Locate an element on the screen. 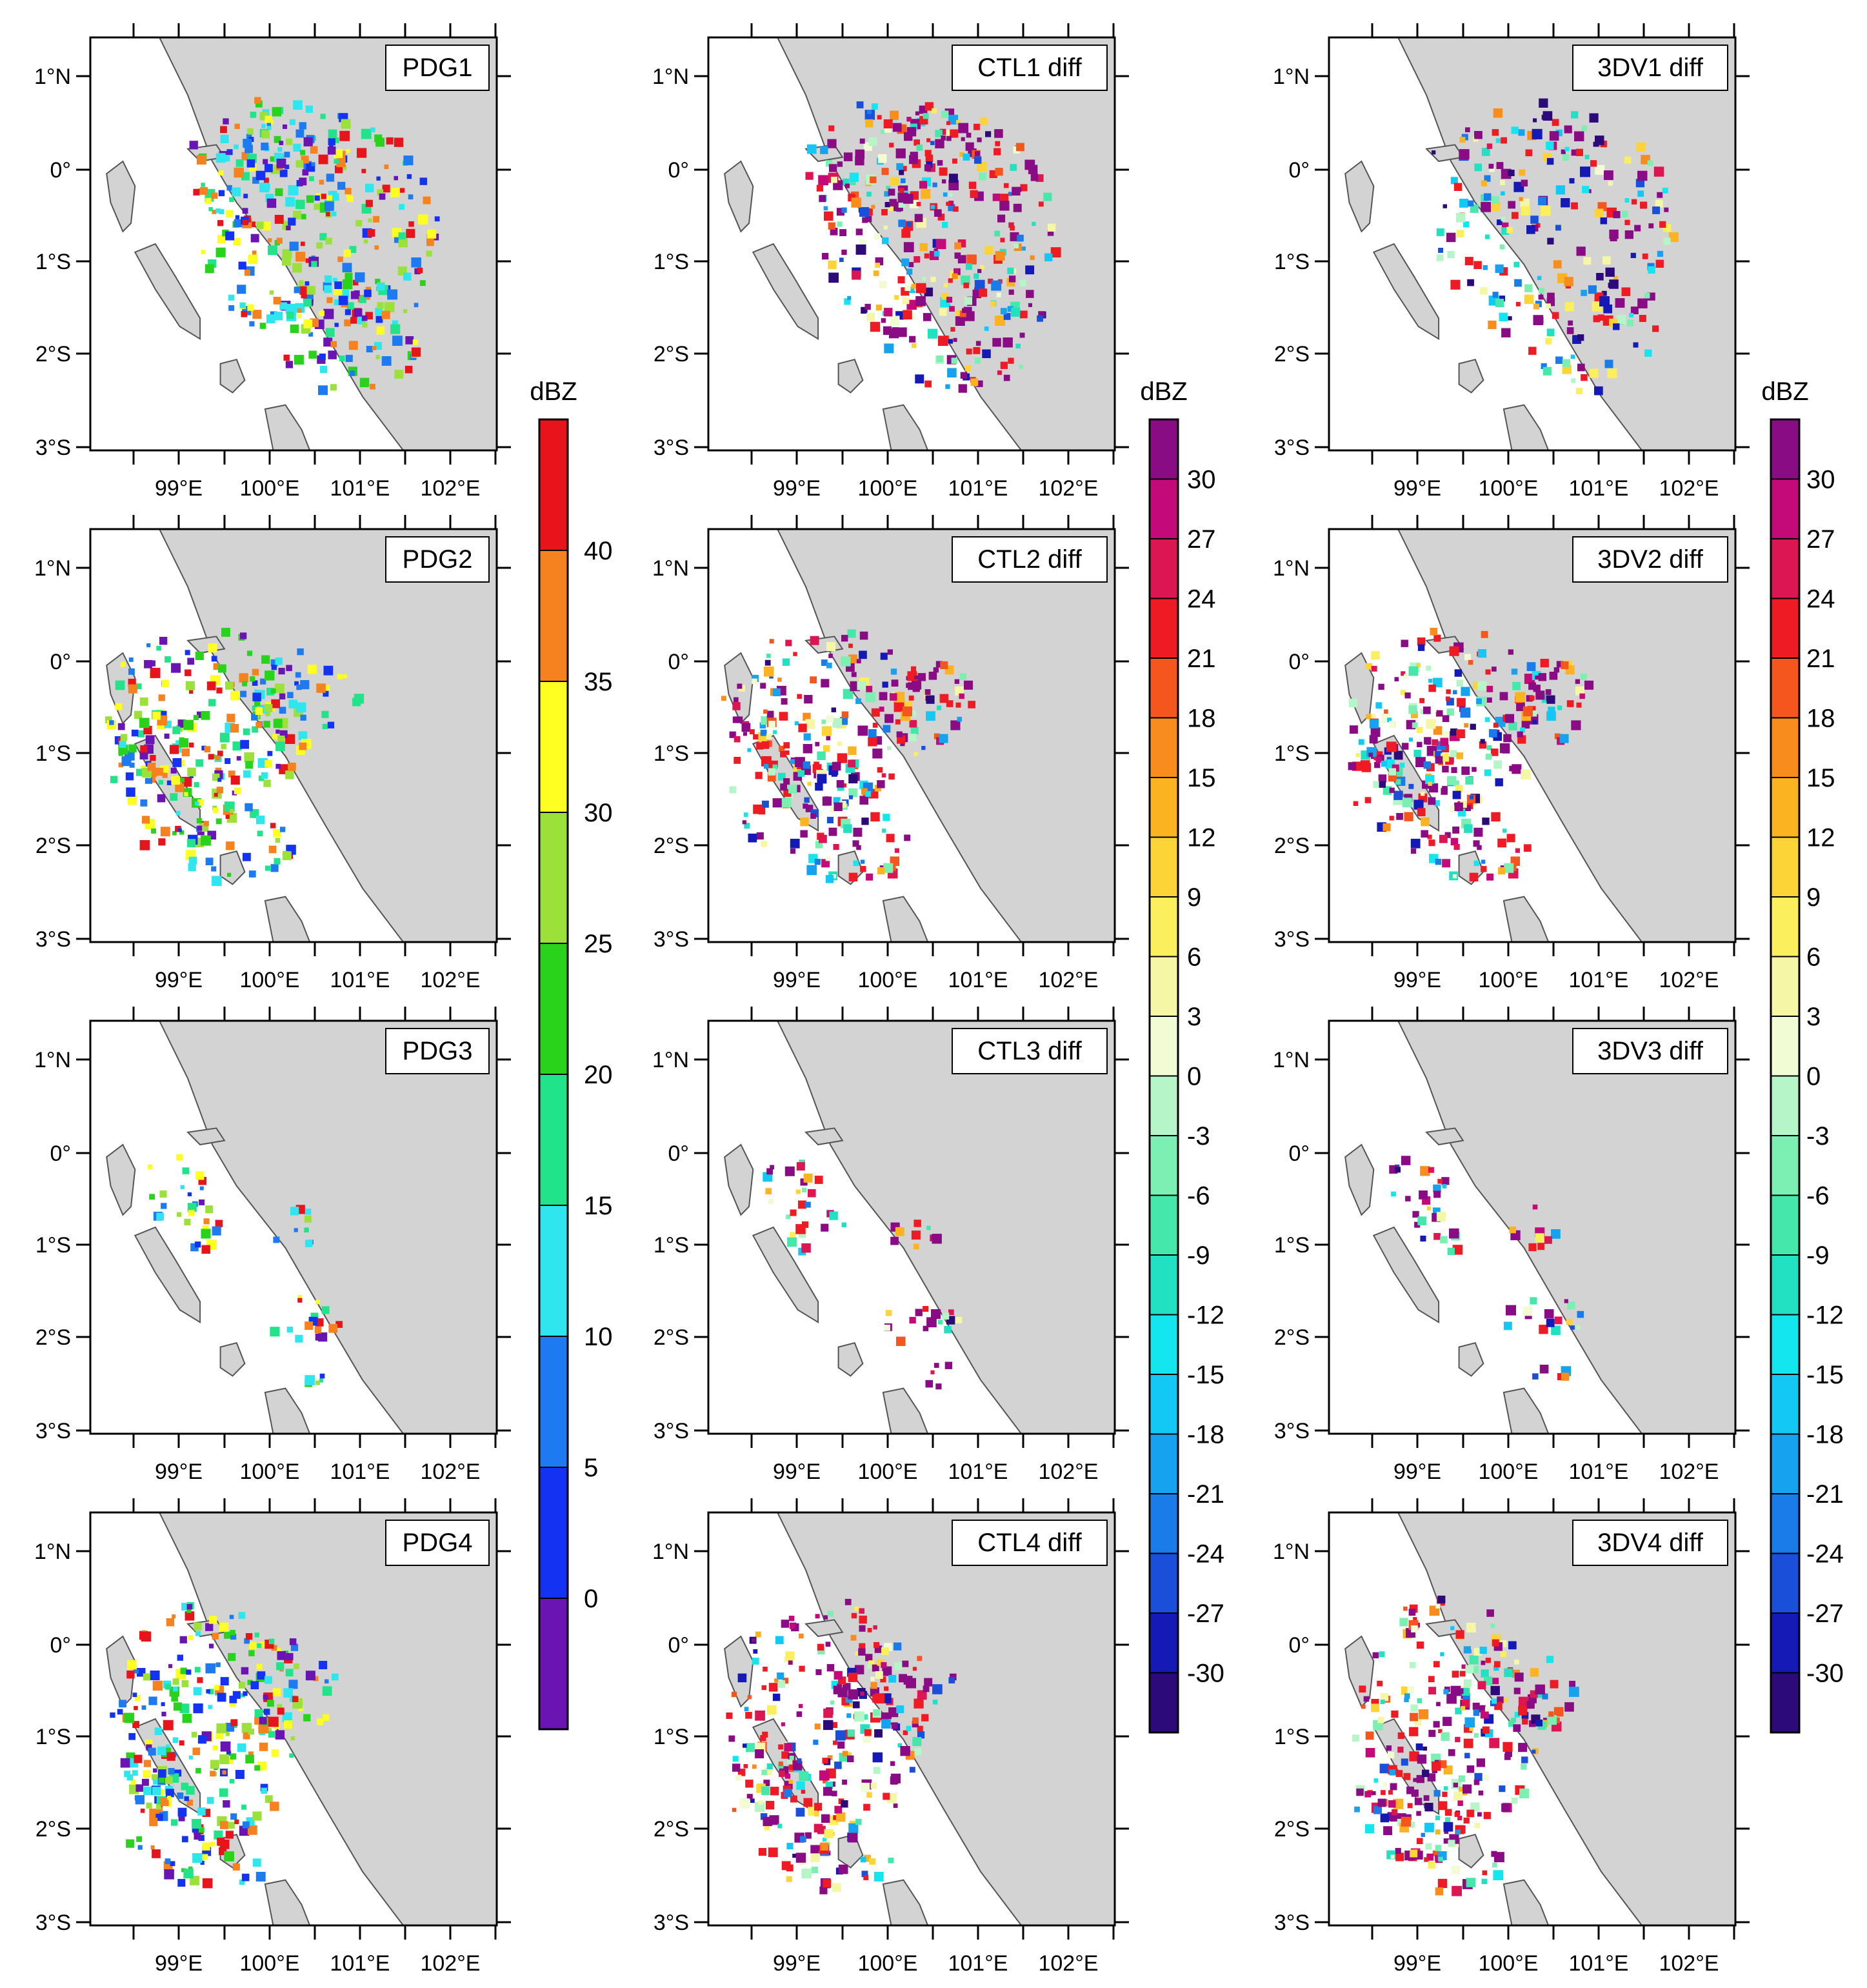 This screenshot has height=1988, width=1867. panel-frame is located at coordinates (1533, 244).